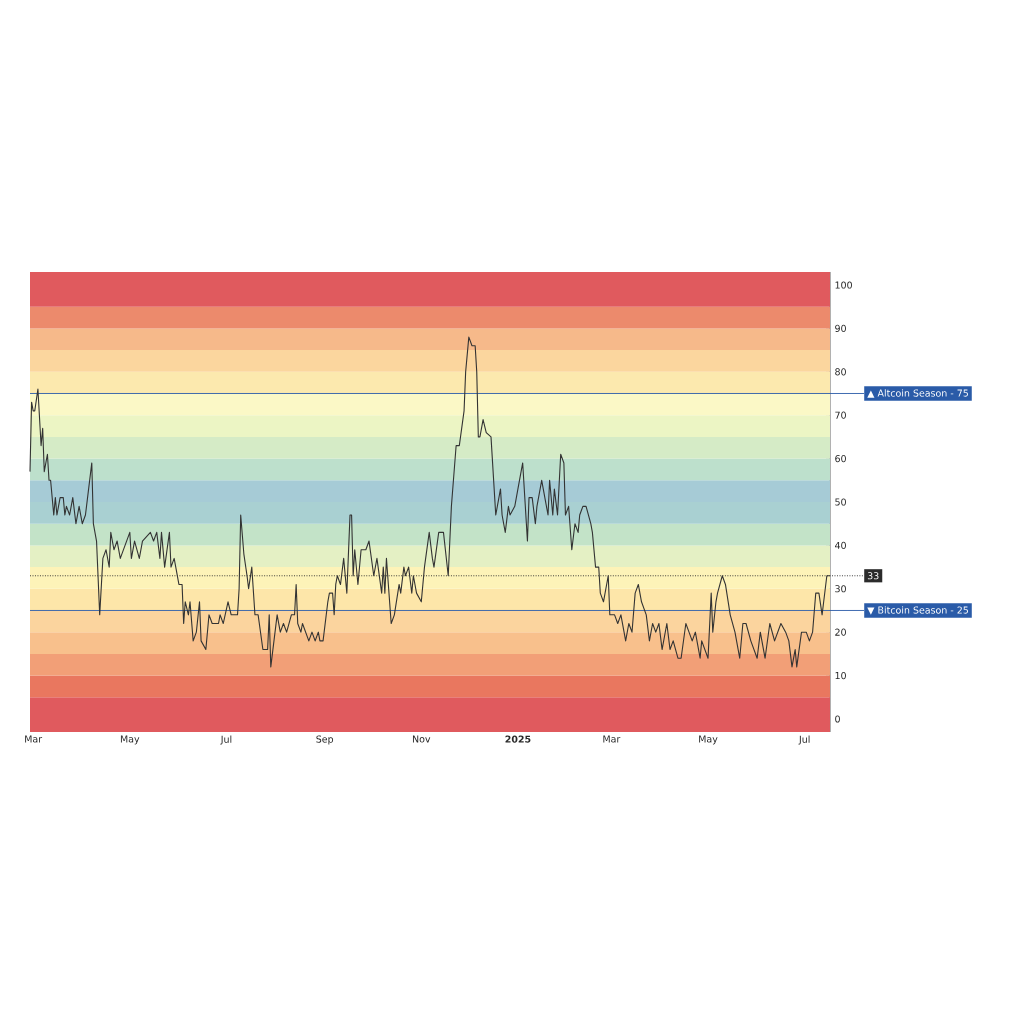  What do you see at coordinates (840, 589) in the screenshot?
I see `y-tick-label: 30` at bounding box center [840, 589].